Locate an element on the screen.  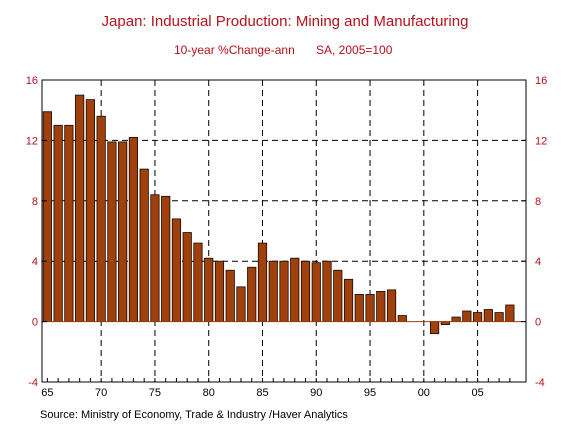
bar-1967 is located at coordinates (69, 223).